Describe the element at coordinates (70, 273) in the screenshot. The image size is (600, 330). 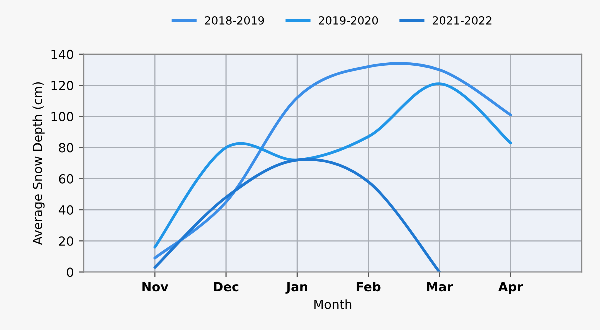
I see `y-tick-label: 0` at that location.